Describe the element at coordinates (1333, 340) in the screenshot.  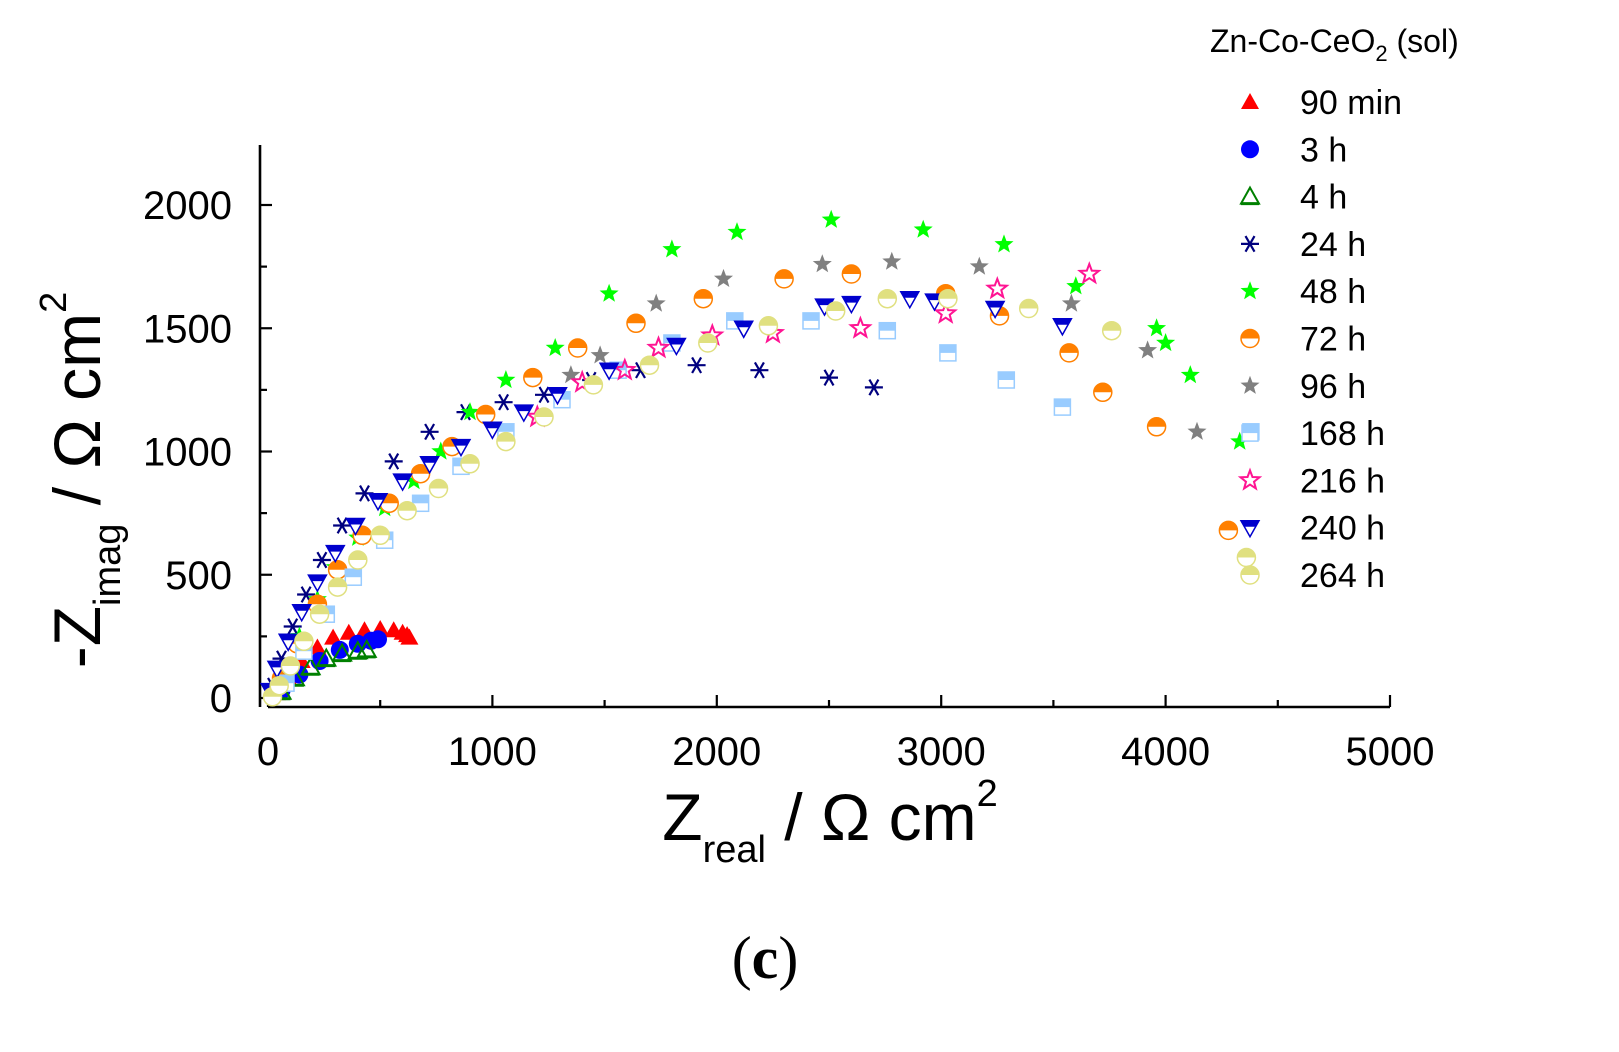
I see `legend-label: 72 h` at that location.